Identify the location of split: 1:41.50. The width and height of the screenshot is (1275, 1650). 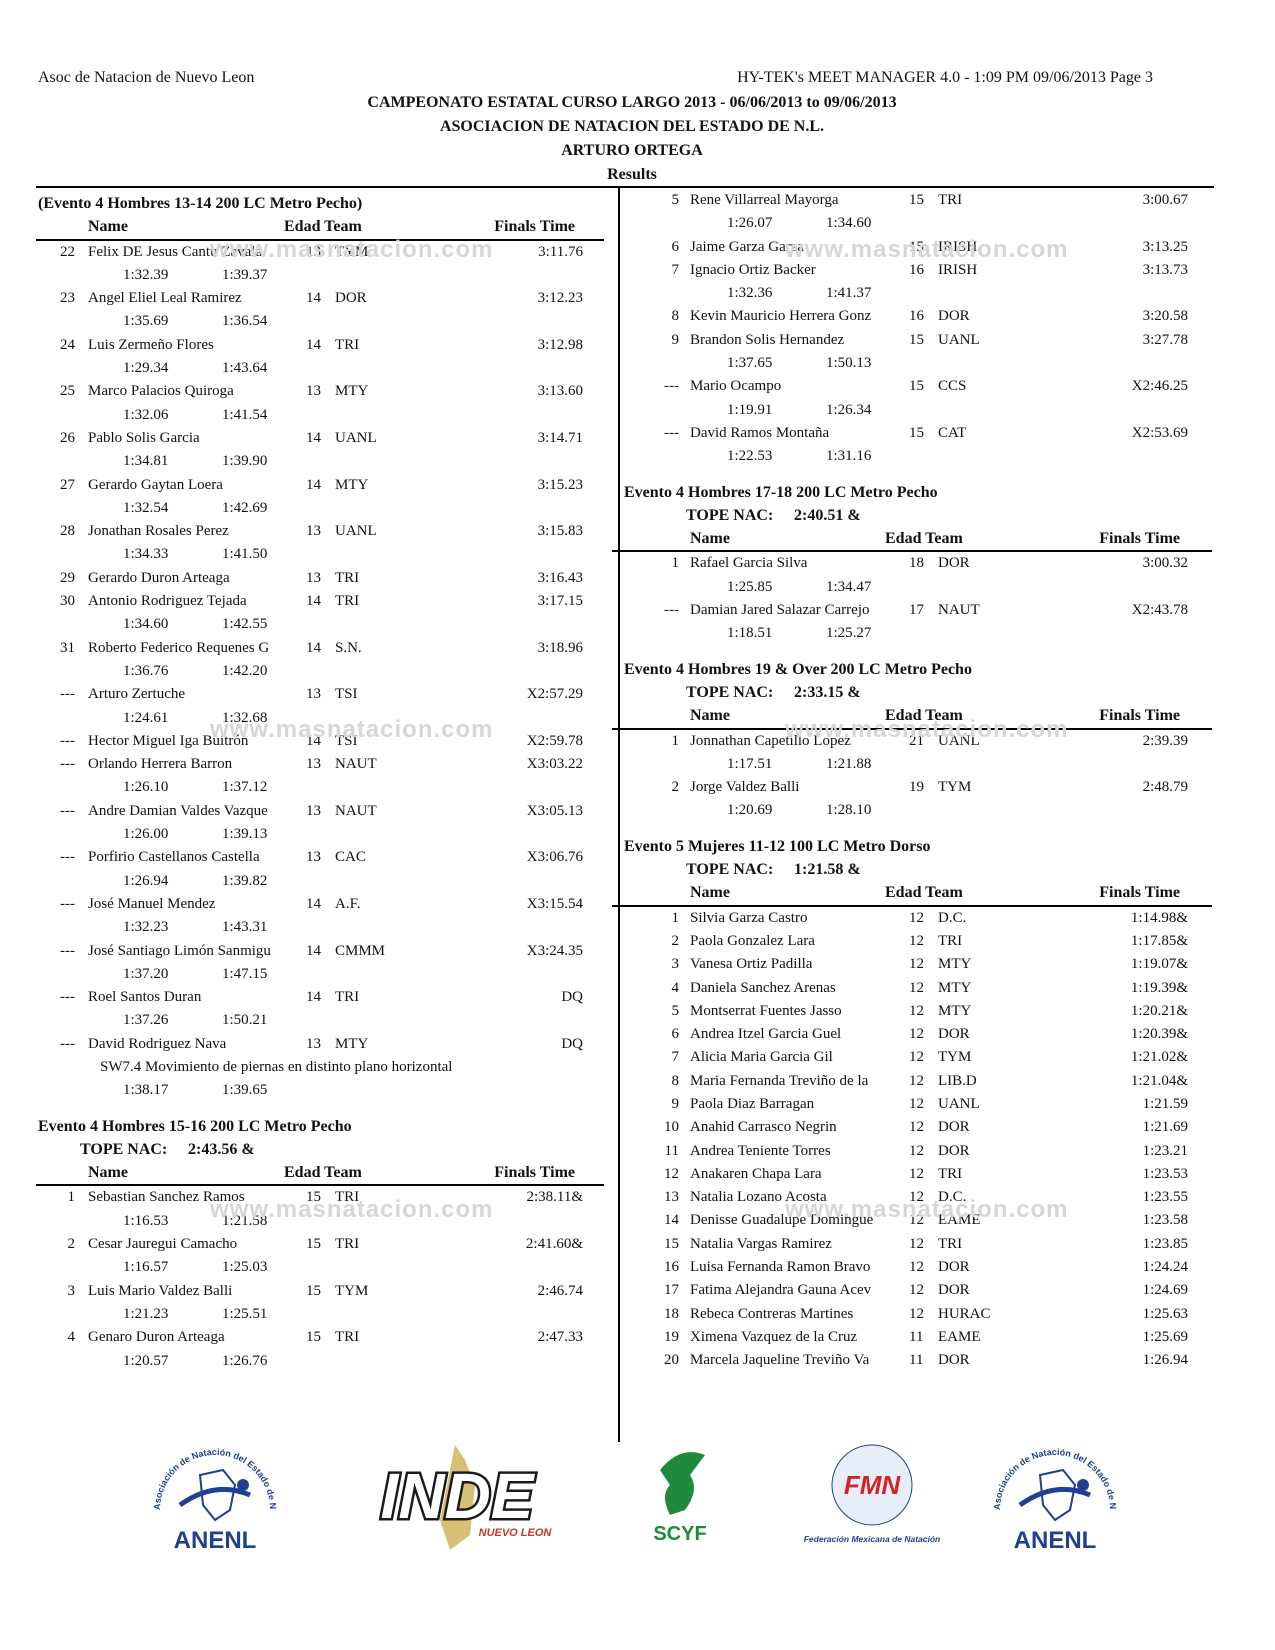
(245, 554).